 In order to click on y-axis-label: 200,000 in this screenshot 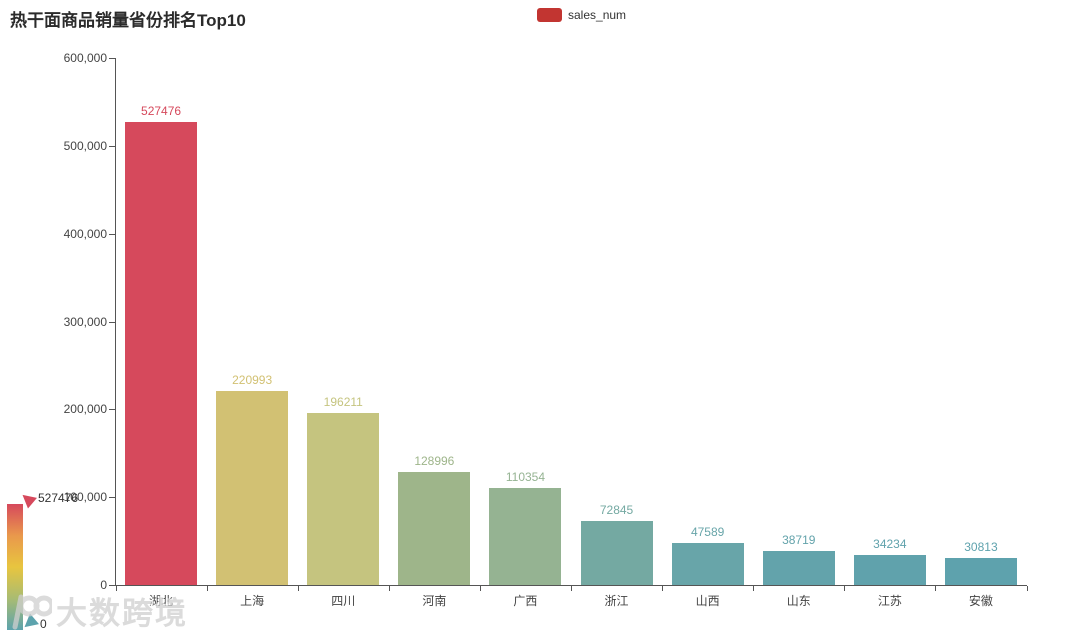, I will do `click(85, 409)`.